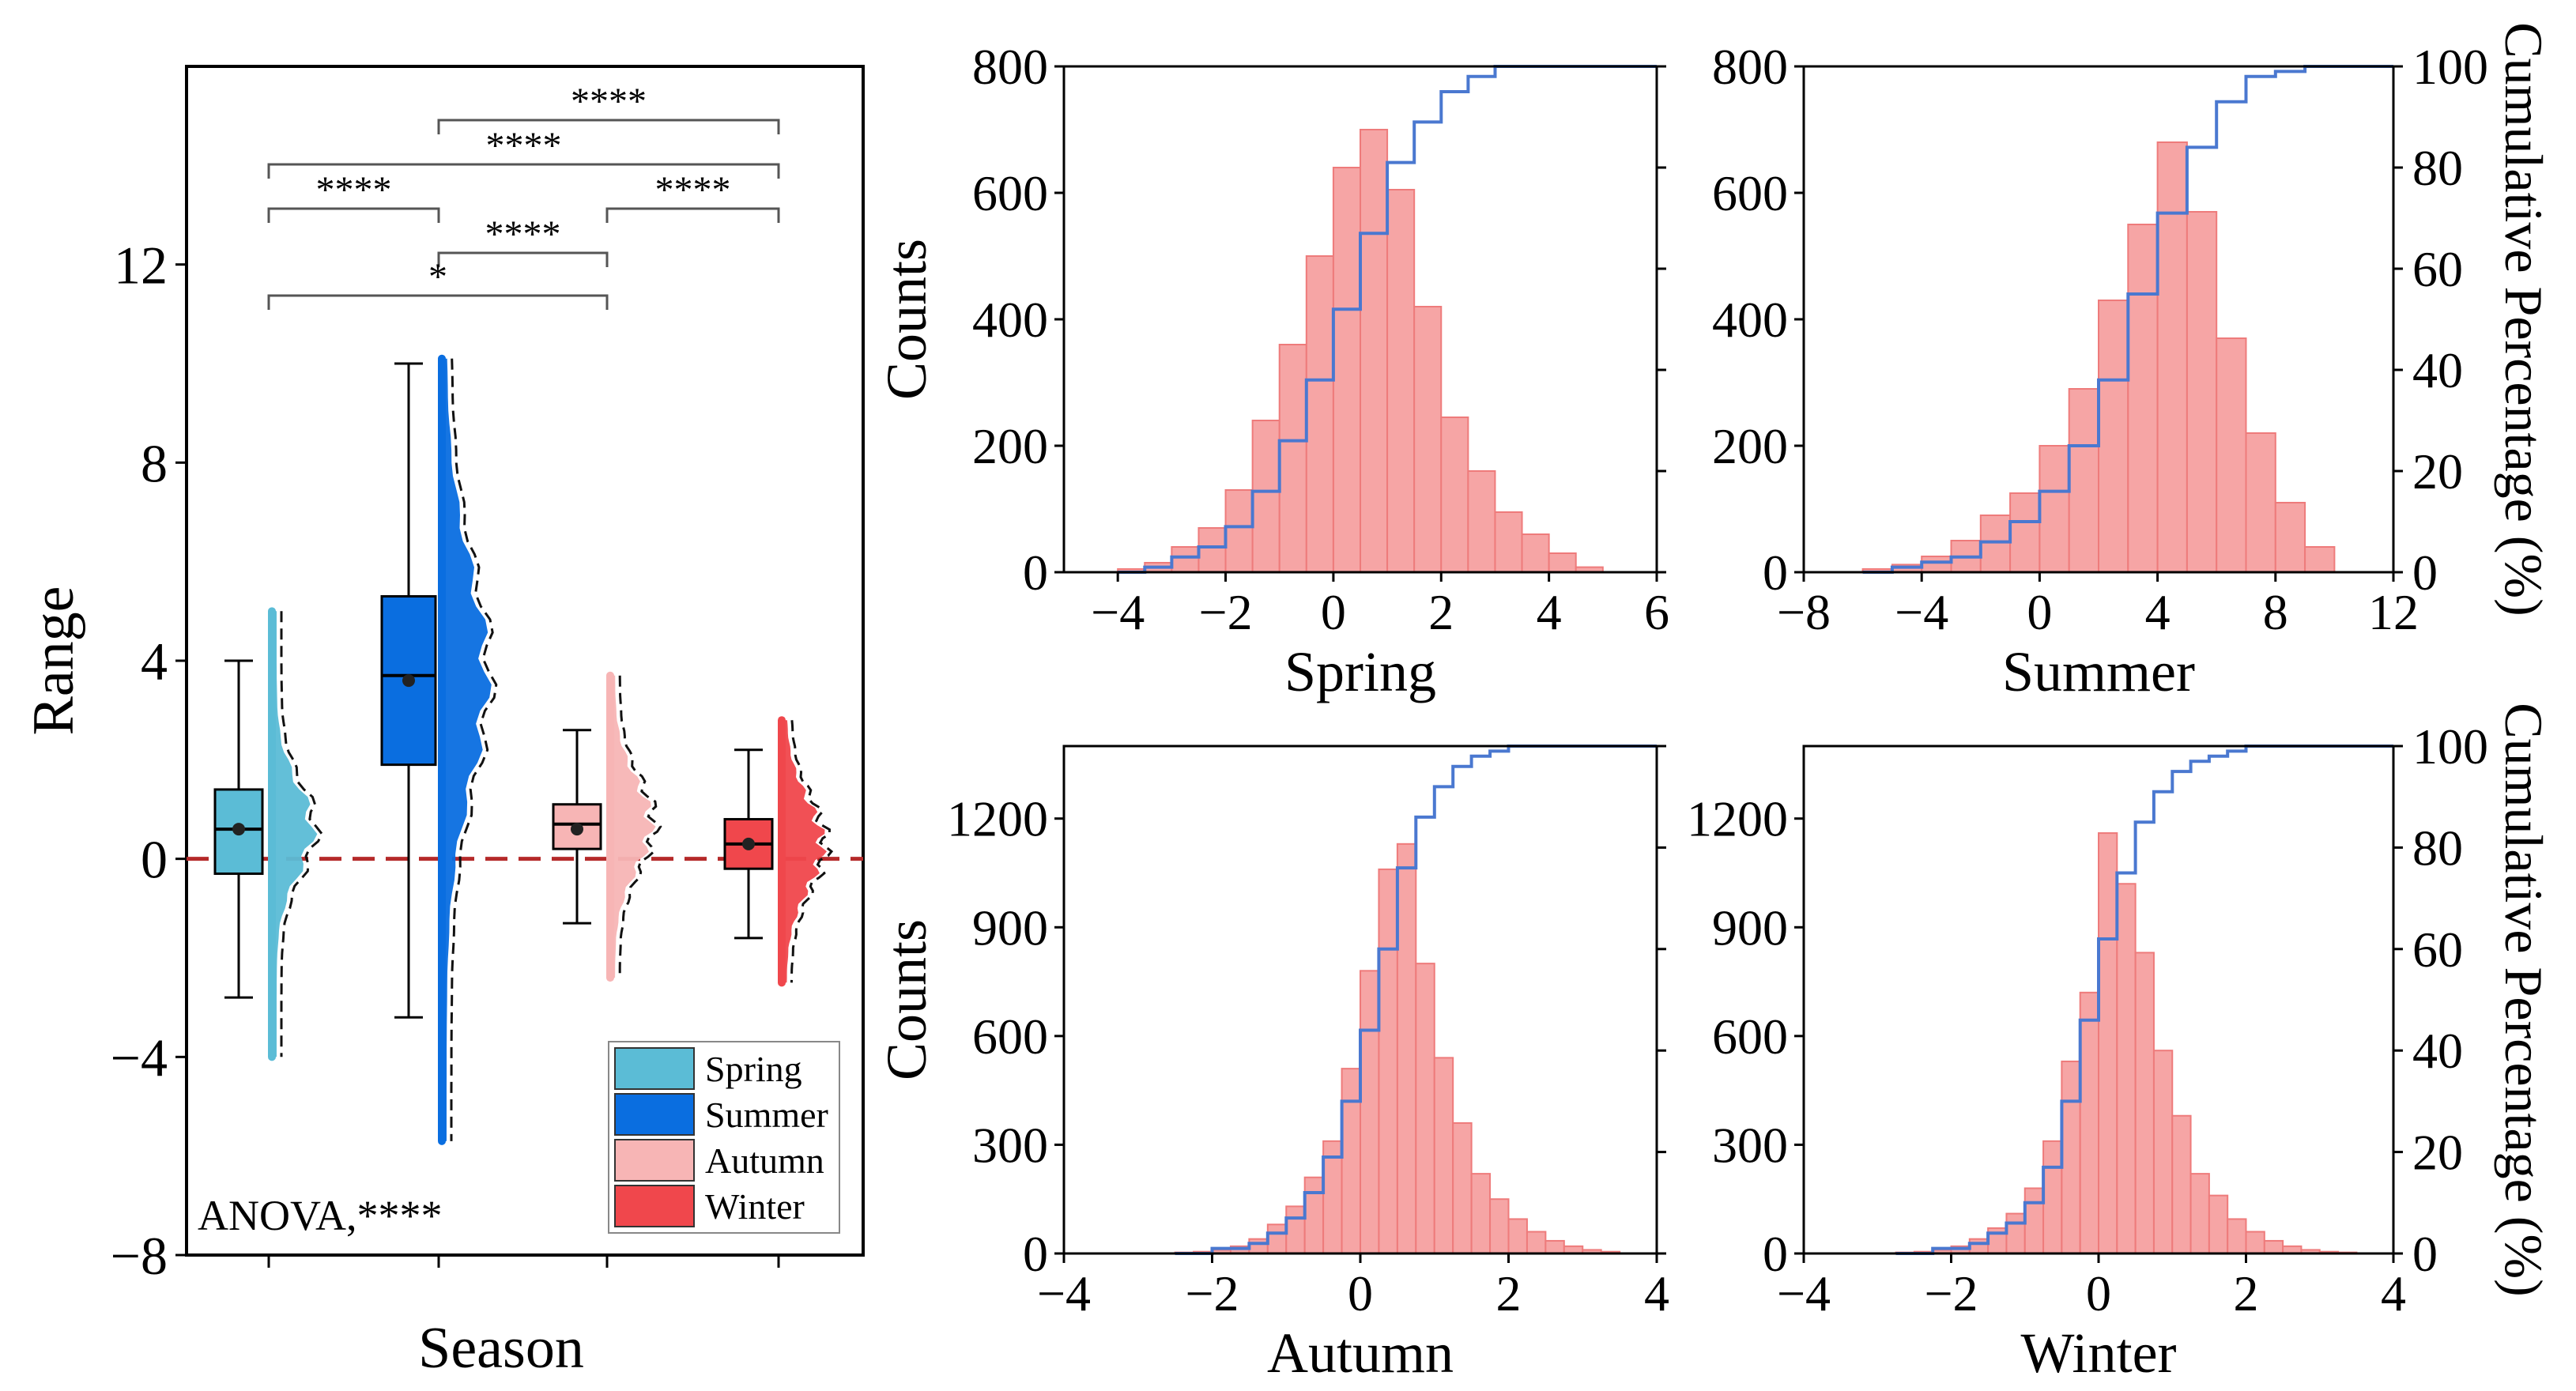  I want to click on hist-y2-tick-label: 80, so click(2437, 168).